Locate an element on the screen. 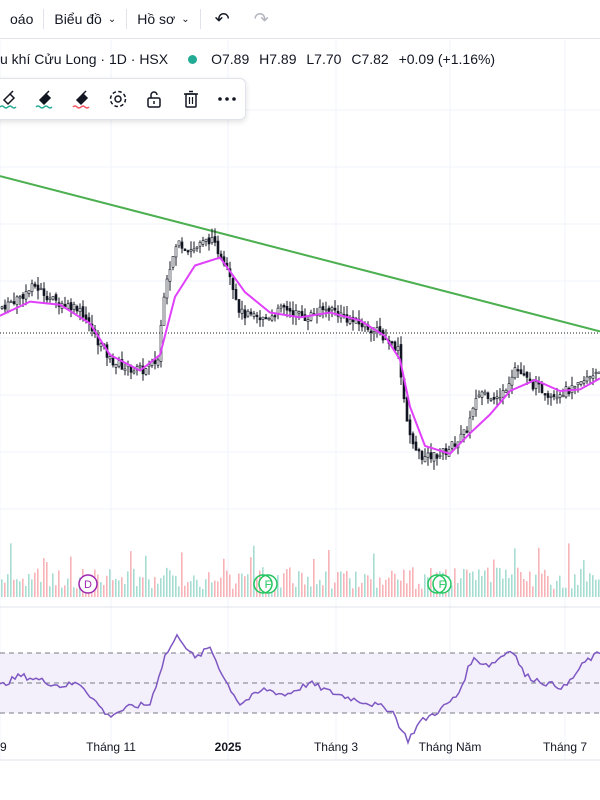 This screenshot has width=600, height=800. brush-alt-icon is located at coordinates (45, 99).